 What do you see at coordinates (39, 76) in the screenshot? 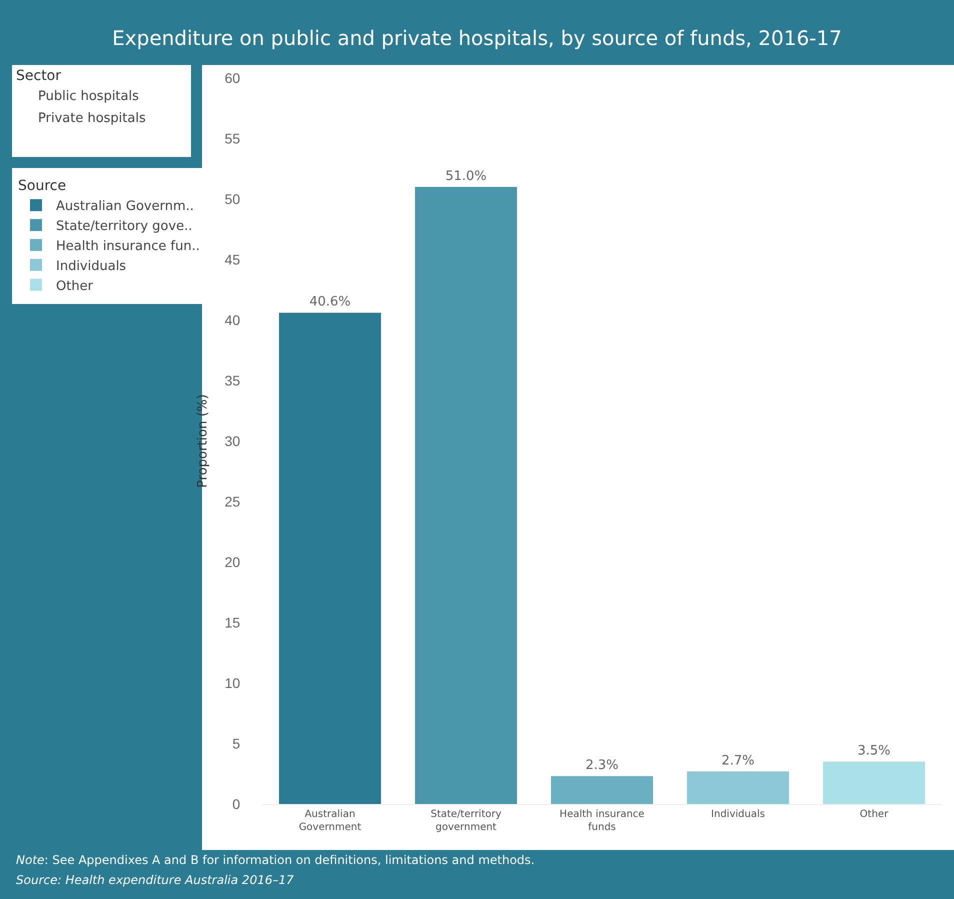
I see `text: Sector` at bounding box center [39, 76].